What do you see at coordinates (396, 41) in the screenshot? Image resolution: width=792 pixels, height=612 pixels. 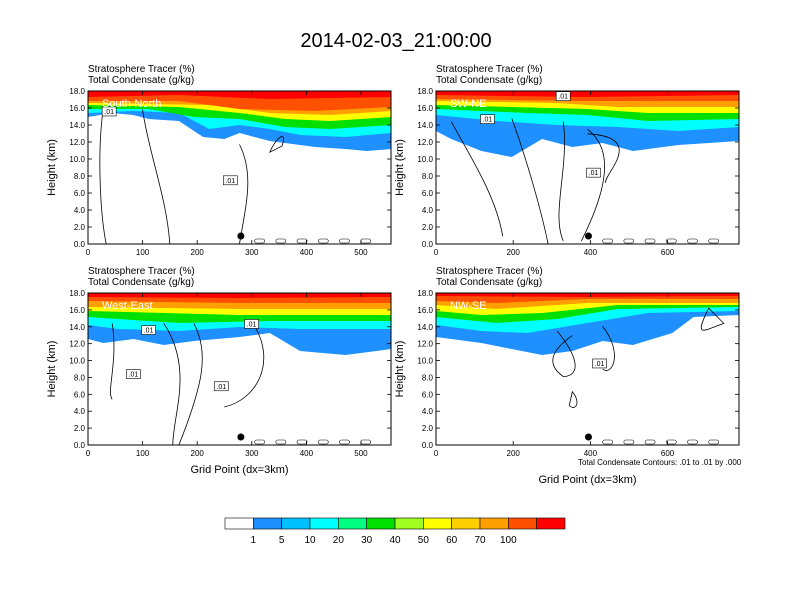 I see `chart-main-title: 2014-02-03_21:00:00` at bounding box center [396, 41].